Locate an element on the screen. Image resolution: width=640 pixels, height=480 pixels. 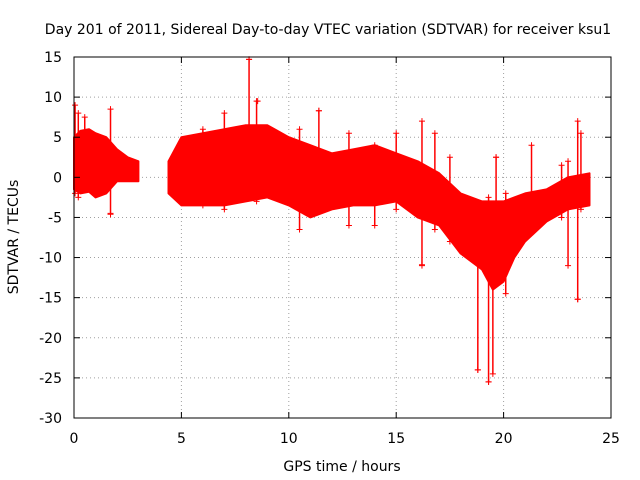
x-tick-label: 20 is located at coordinates (504, 439).